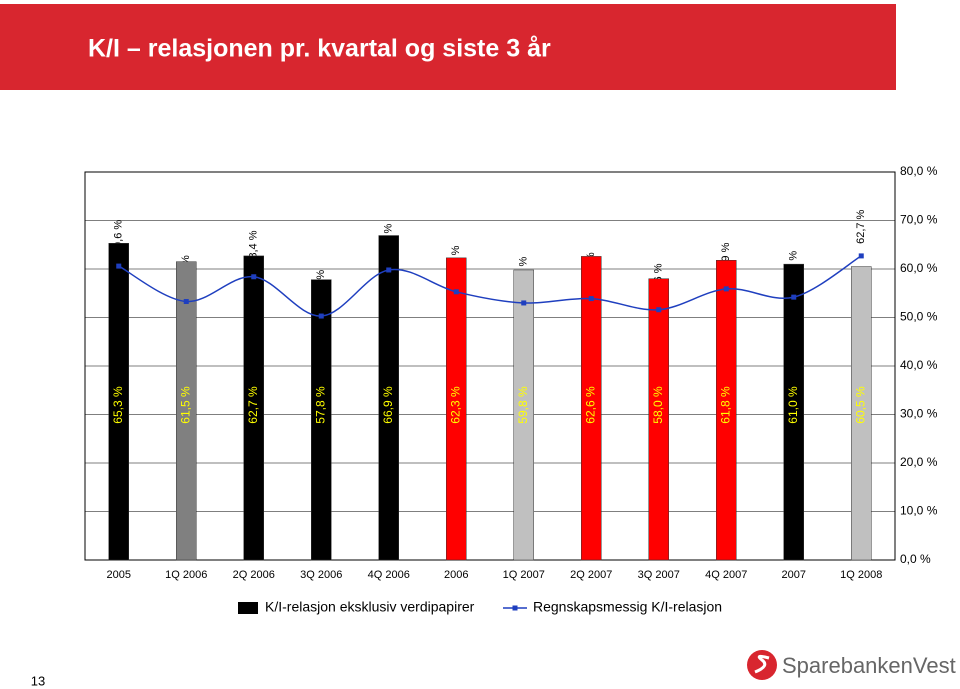 The image size is (960, 689). Describe the element at coordinates (919, 317) in the screenshot. I see `y-tick-label: 50,0 %` at that location.